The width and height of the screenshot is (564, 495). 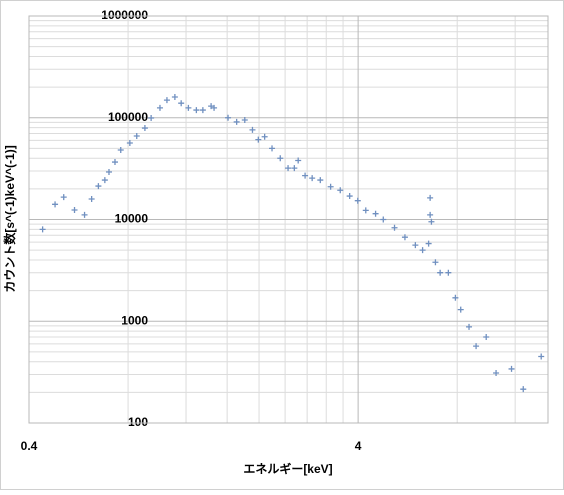 I want to click on y-axis-label: カウント数[s^(-1)keV^(-1)], so click(x=9, y=218).